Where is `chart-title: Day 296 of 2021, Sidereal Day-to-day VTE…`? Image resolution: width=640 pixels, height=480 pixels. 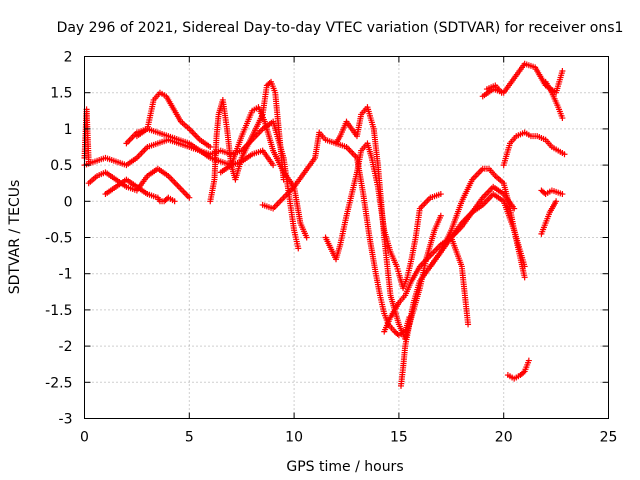
chart-title: Day 296 of 2021, Sidereal Day-to-day VTE… is located at coordinates (340, 28).